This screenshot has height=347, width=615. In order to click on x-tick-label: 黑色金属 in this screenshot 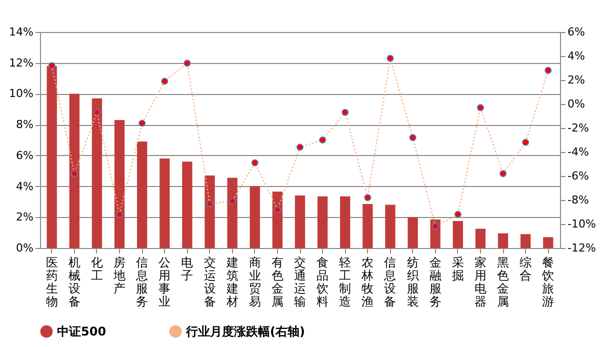, I will do `click(503, 282)`.